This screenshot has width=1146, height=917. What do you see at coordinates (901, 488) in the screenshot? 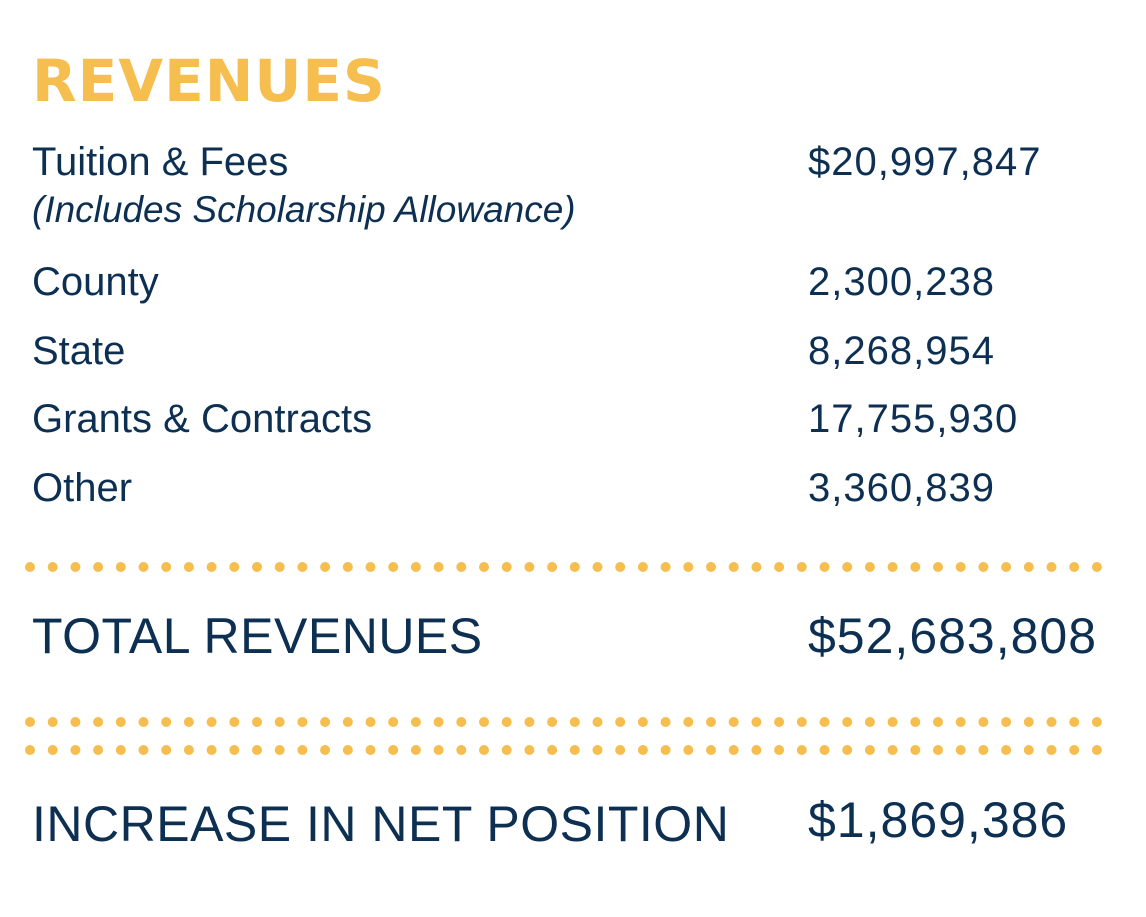
I see `row-value: 3,360,839` at bounding box center [901, 488].